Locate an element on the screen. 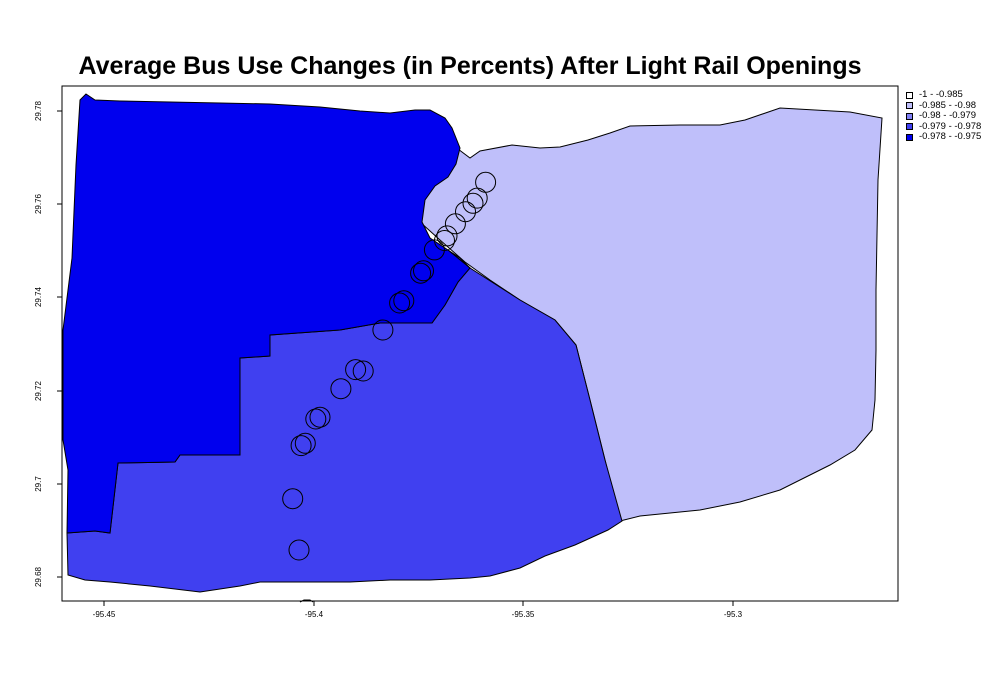 This screenshot has width=1000, height=700. legend-label: -0.98 - -0.979 is located at coordinates (948, 116).